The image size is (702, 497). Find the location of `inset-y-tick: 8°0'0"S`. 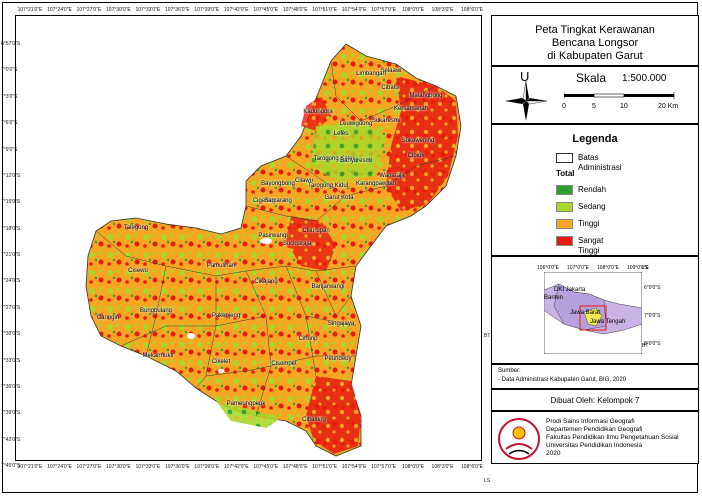

inset-y-tick: 8°0'0"S is located at coordinates (652, 344).